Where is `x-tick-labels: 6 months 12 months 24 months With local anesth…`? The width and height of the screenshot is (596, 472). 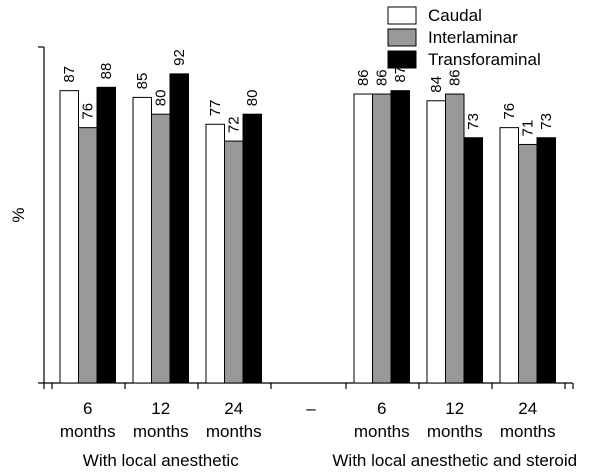
x-tick-labels: 6 months 12 months 24 months With local anesth… is located at coordinates (318, 434).